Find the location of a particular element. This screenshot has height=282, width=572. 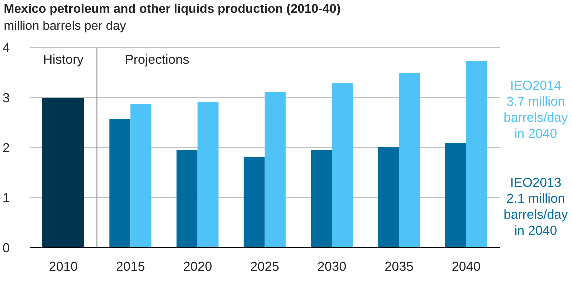

x-tick-label: 2035 is located at coordinates (399, 266).